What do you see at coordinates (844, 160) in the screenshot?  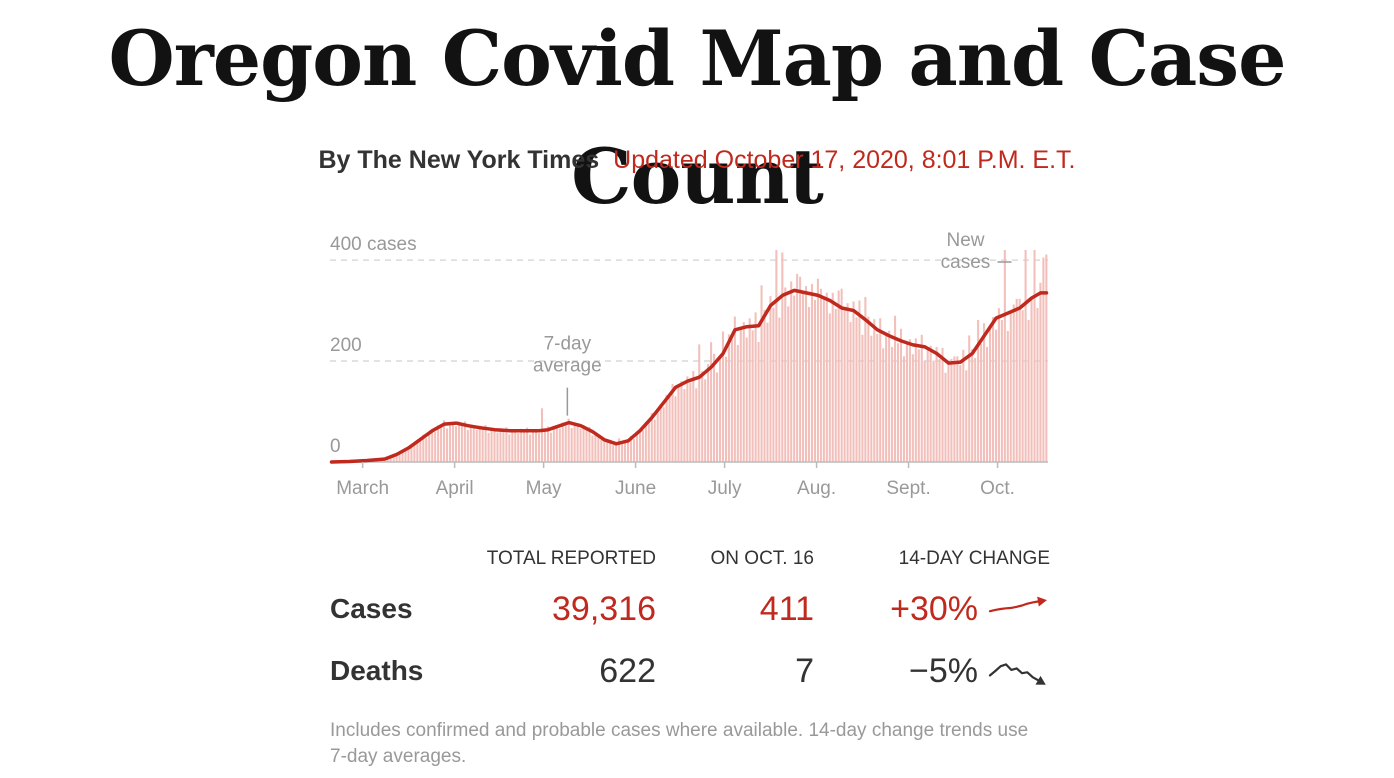 I see `updated-timestamp: Updated October 17, 2020, 8:01 P.M. E.T.` at bounding box center [844, 160].